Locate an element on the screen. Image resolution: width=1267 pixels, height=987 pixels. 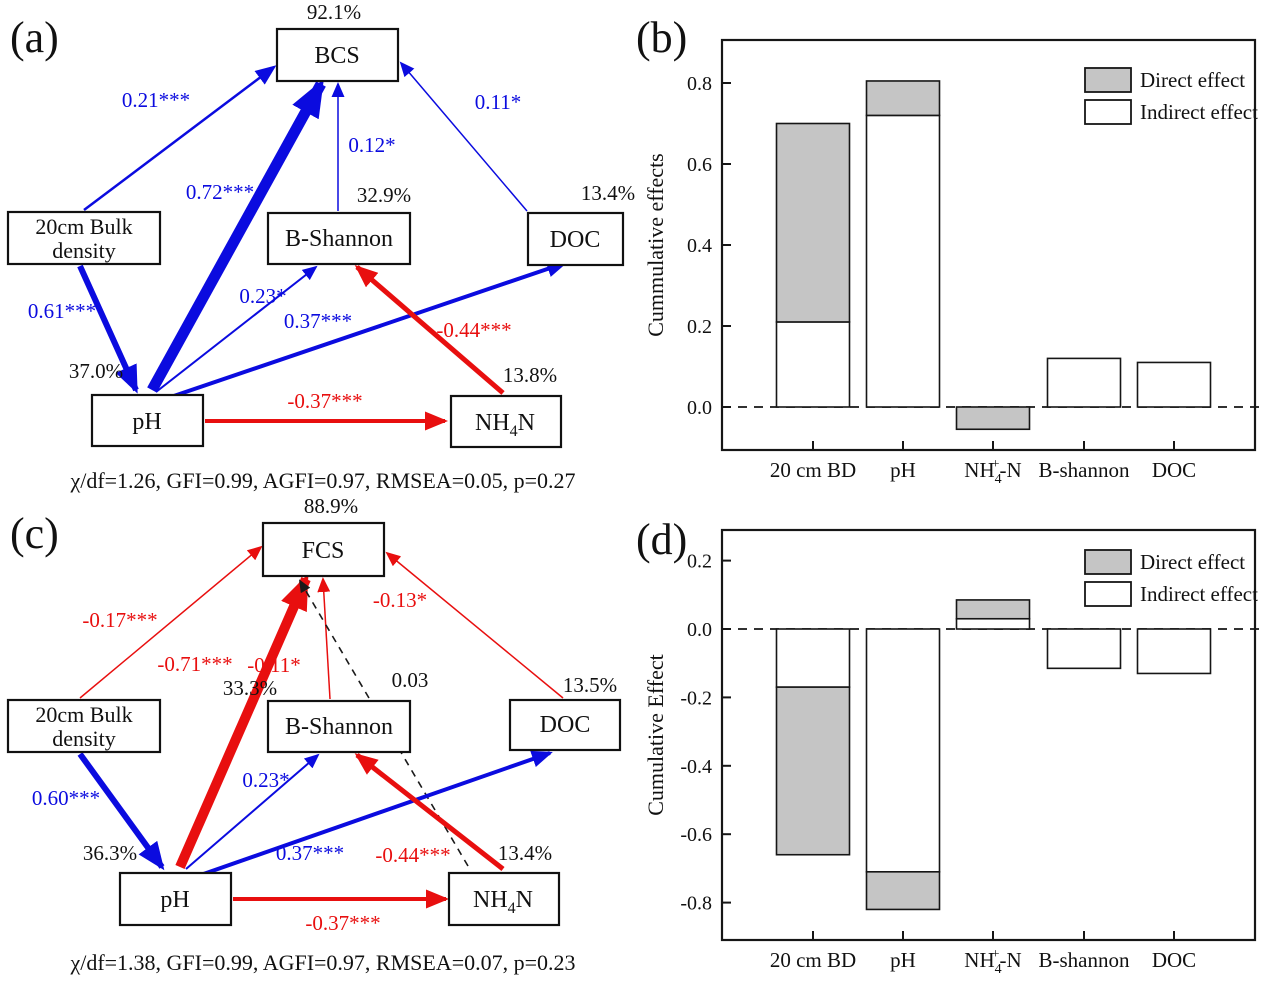
coef-doc-bcs: 0.11* is located at coordinates (498, 102).